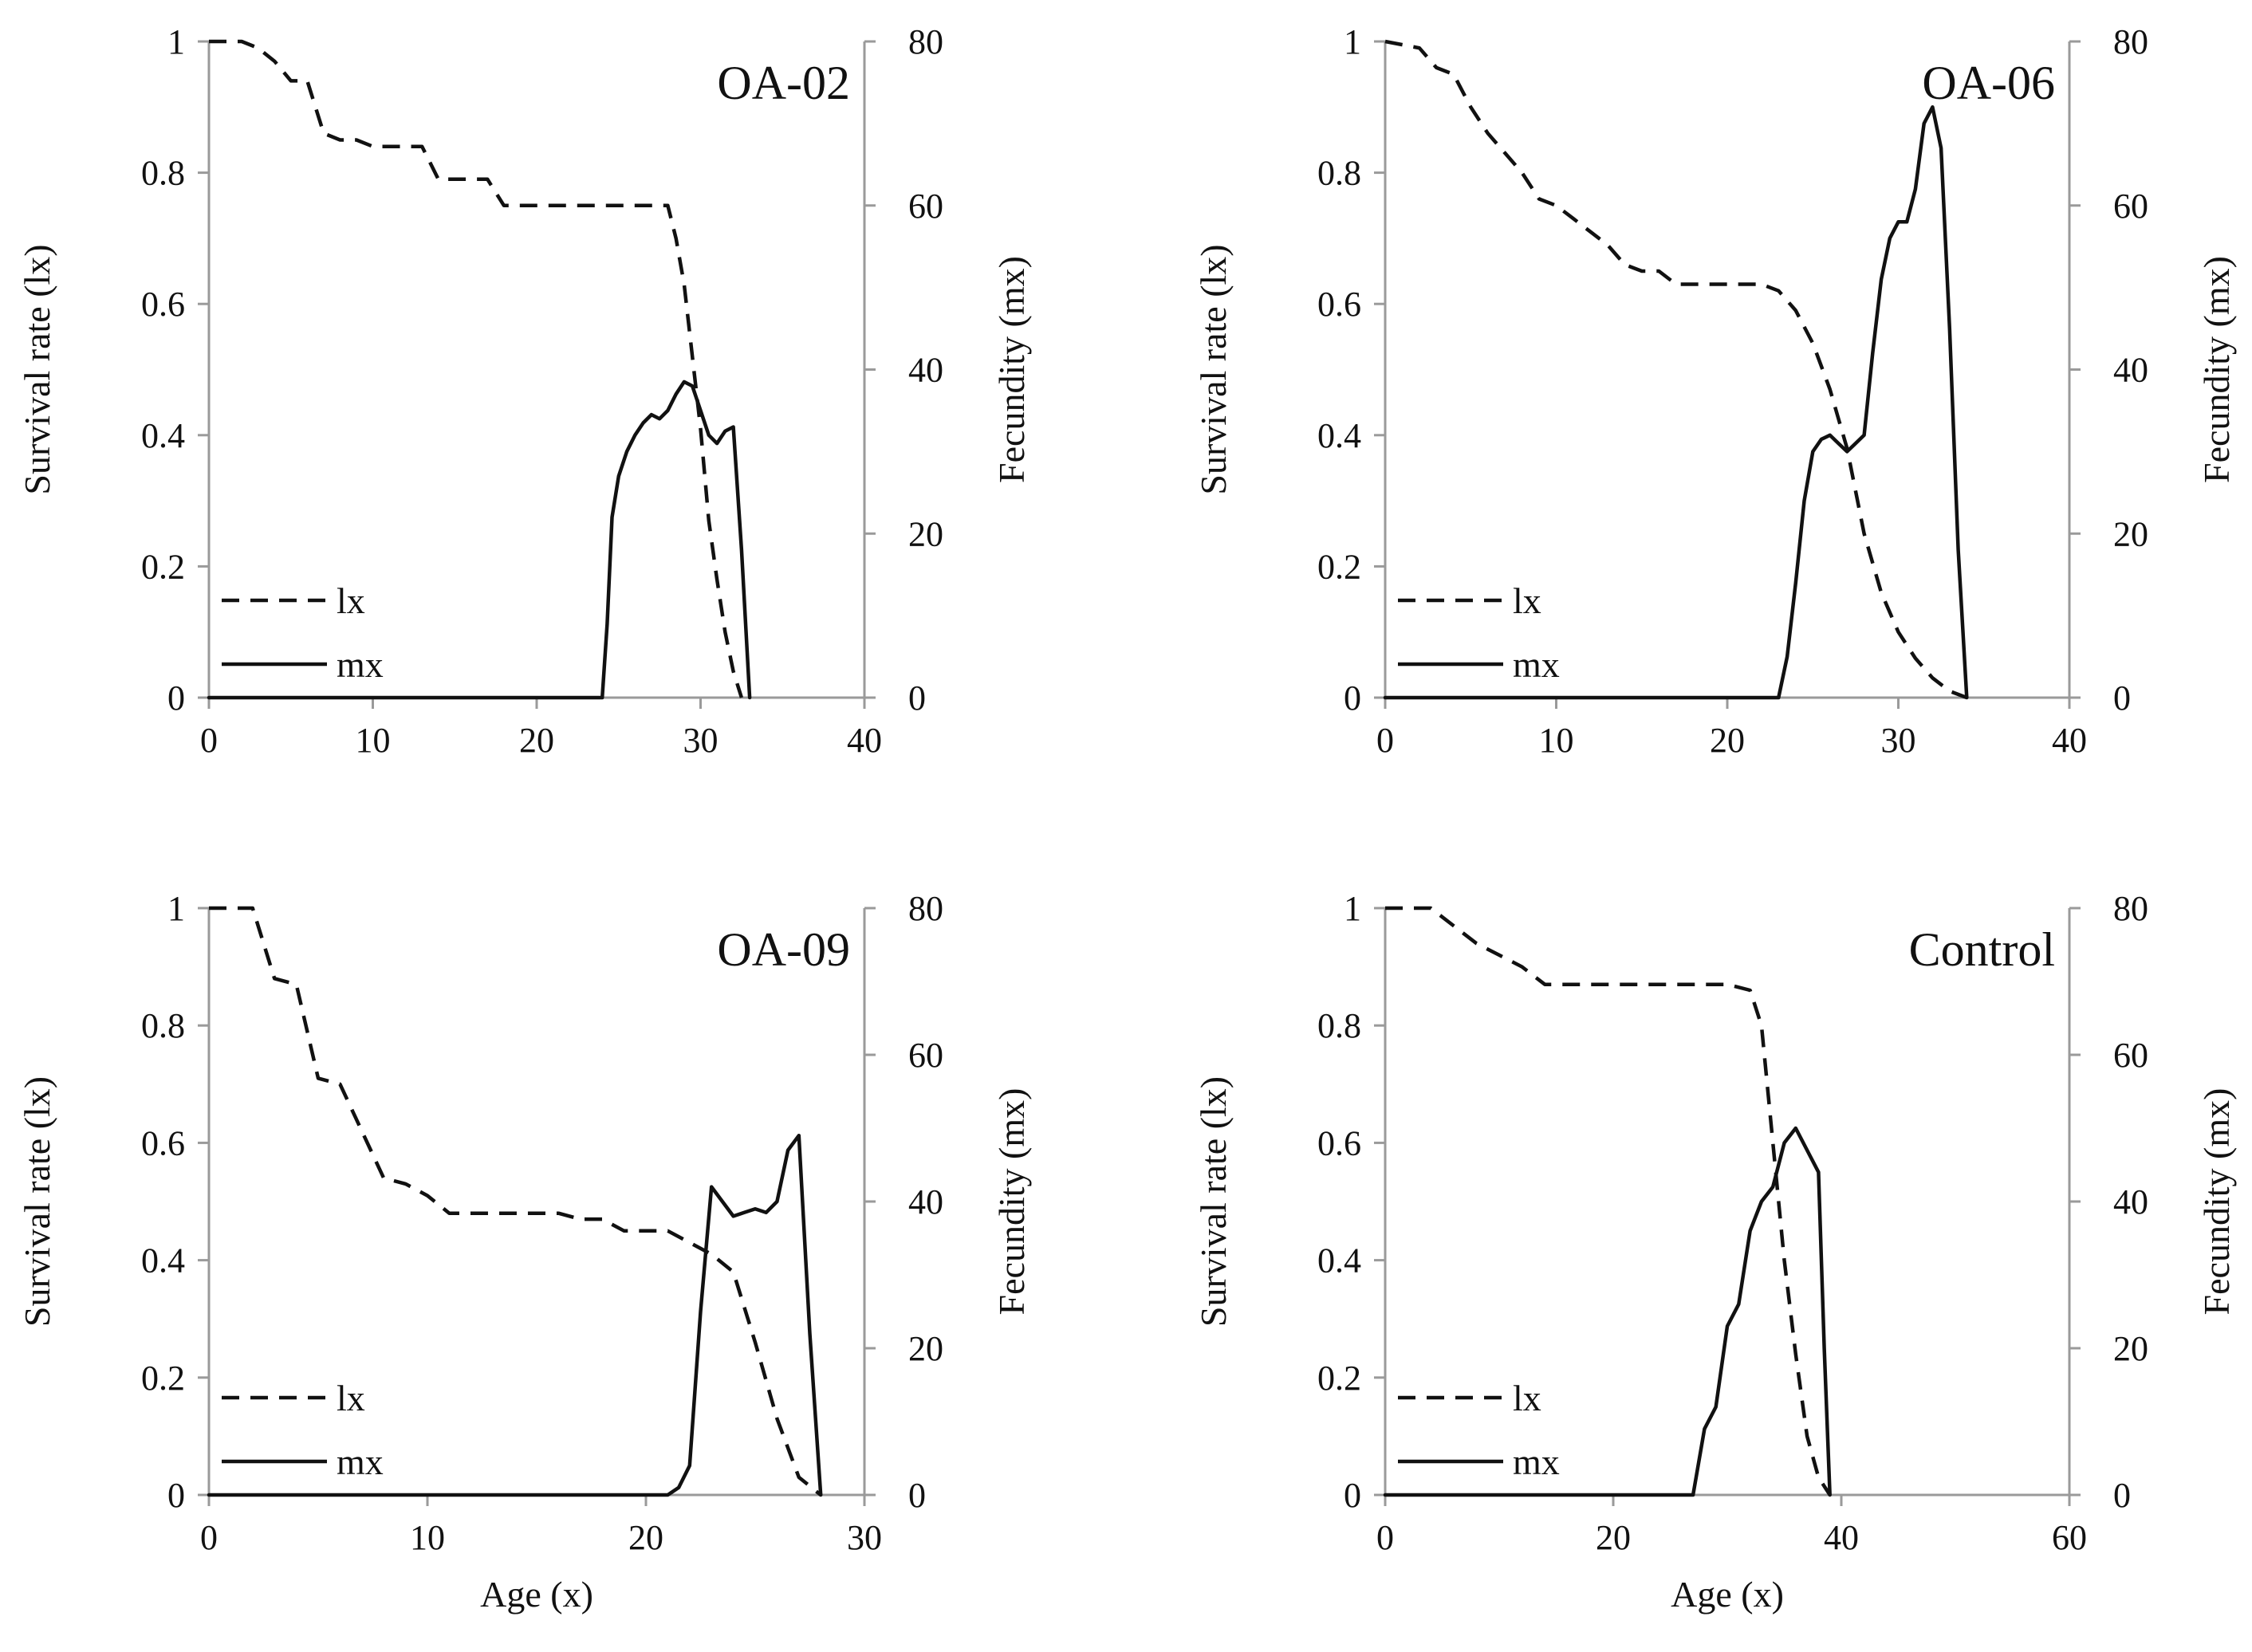 This screenshot has height=1652, width=2252. What do you see at coordinates (351, 600) in the screenshot?
I see `legend-label-lx: lx` at bounding box center [351, 600].